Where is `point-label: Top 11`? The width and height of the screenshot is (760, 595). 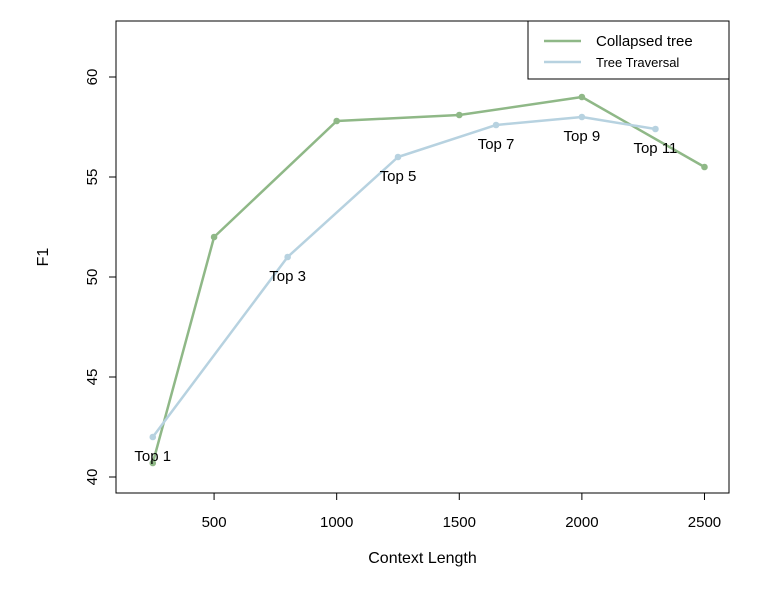 point-label: Top 11 is located at coordinates (655, 148).